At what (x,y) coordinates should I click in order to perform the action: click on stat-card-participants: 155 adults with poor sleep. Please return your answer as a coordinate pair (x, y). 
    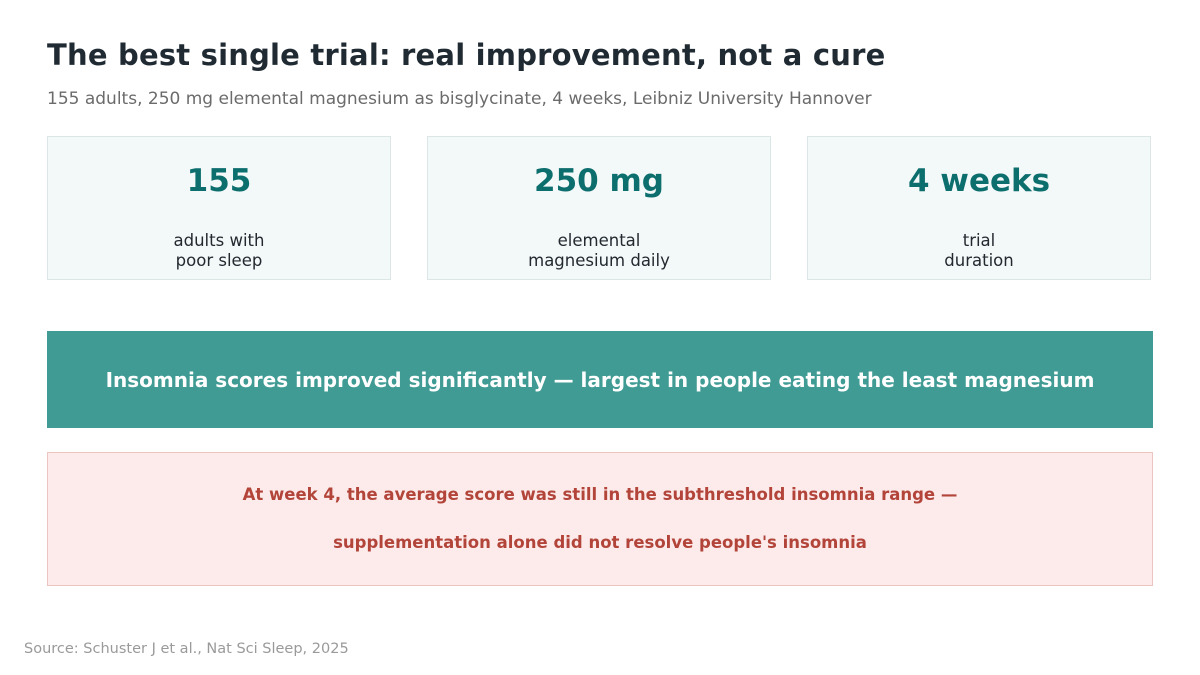
    Looking at the image, I should click on (219, 208).